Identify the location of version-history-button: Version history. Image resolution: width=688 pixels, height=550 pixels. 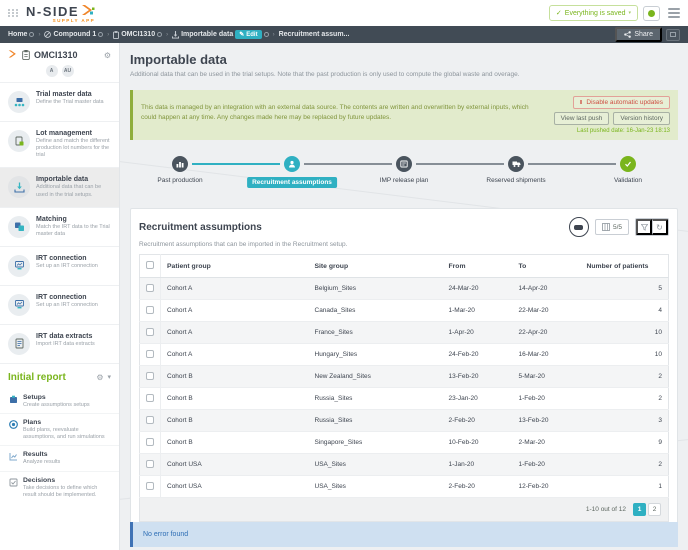
(641, 118).